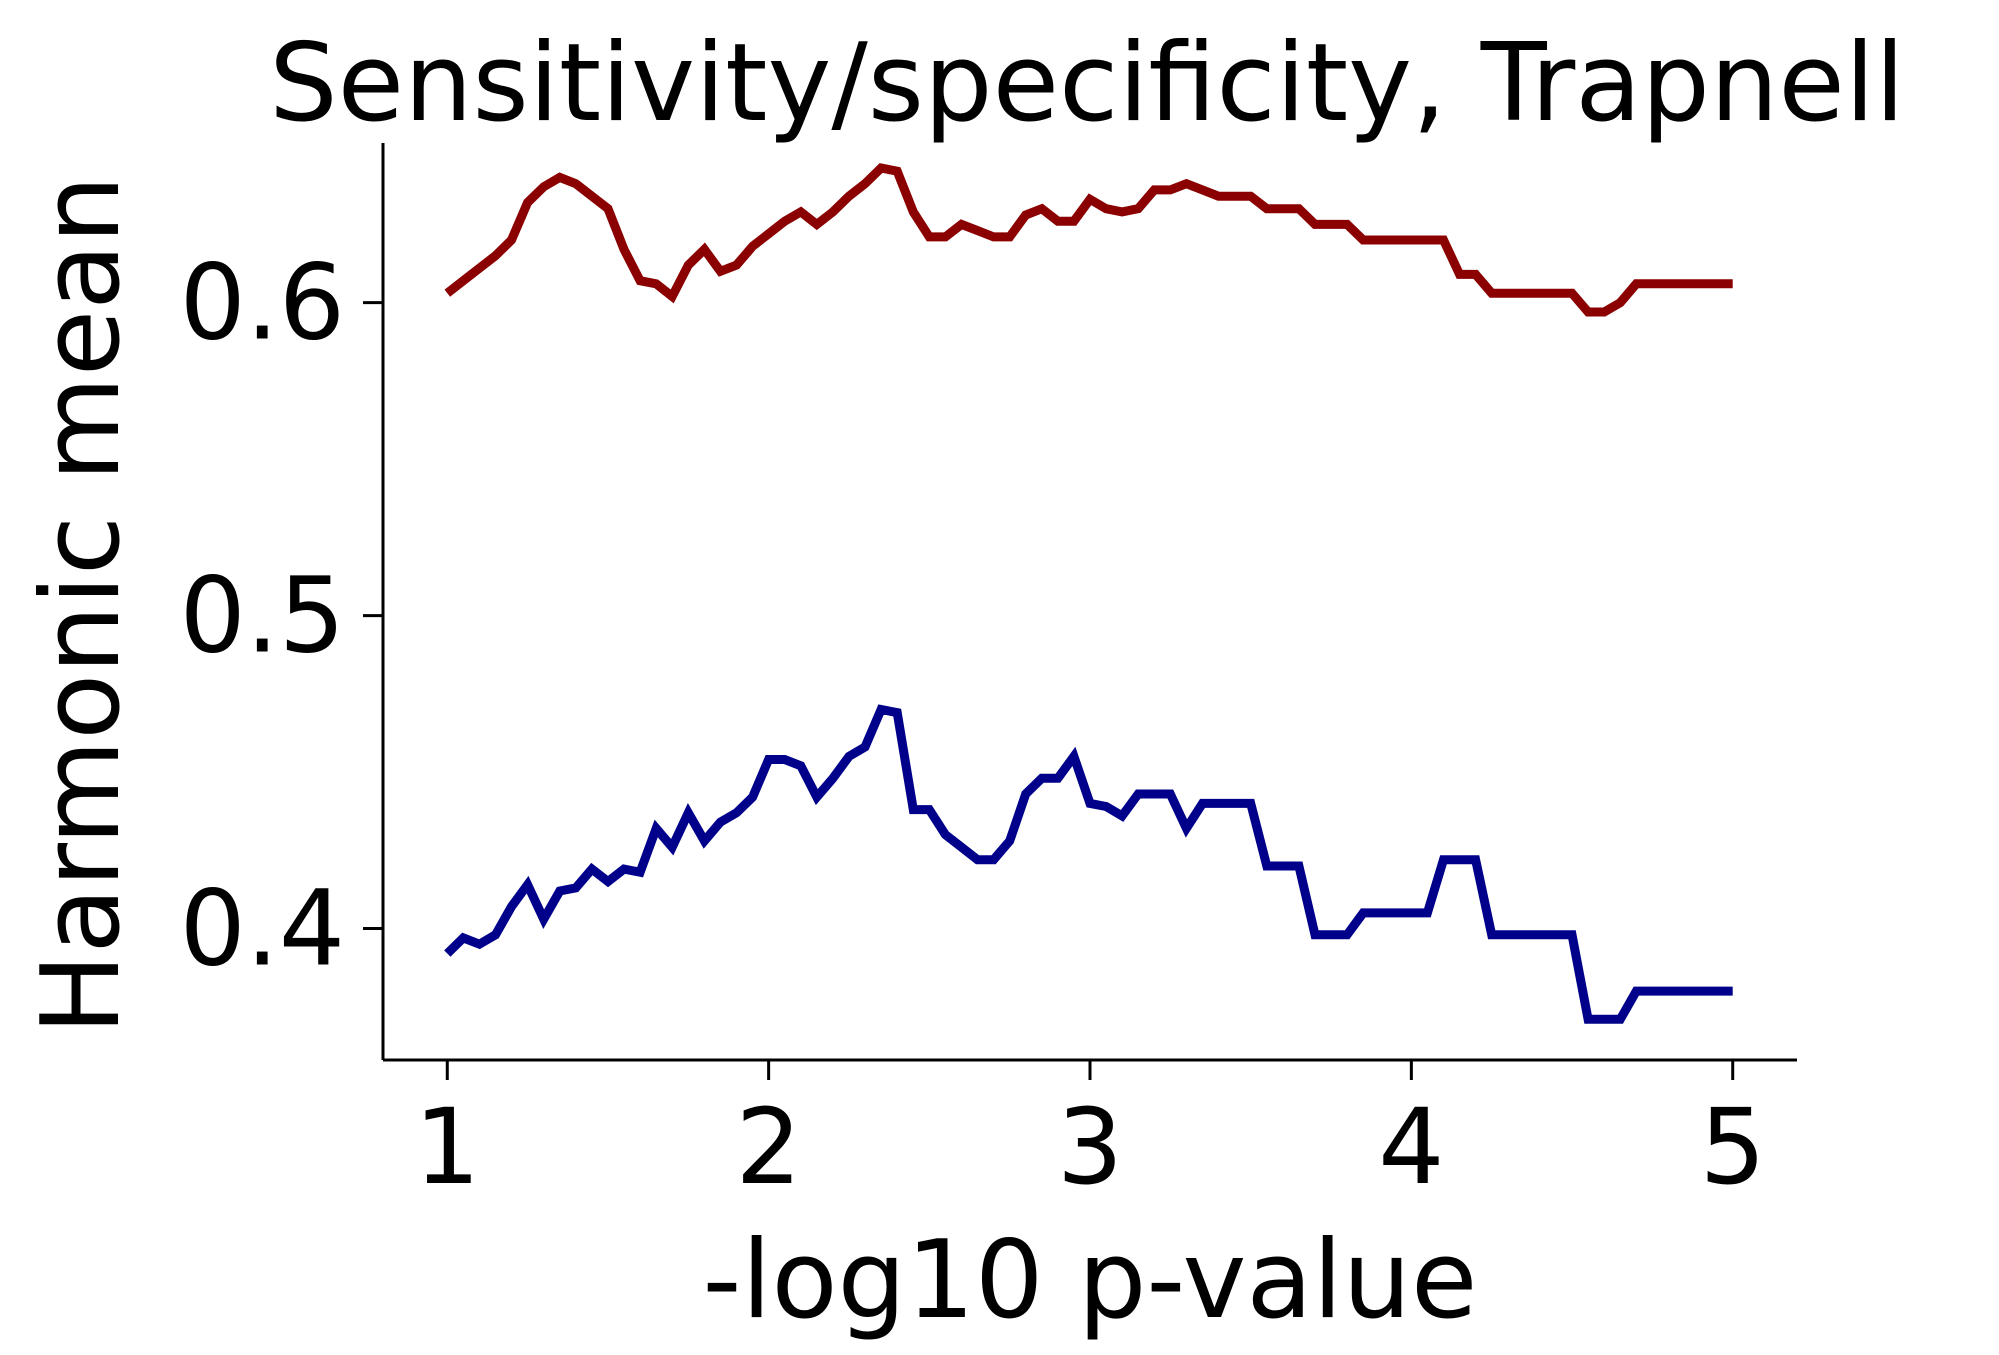 The image size is (1999, 1355). I want to click on x-tick-label: 1, so click(447, 1147).